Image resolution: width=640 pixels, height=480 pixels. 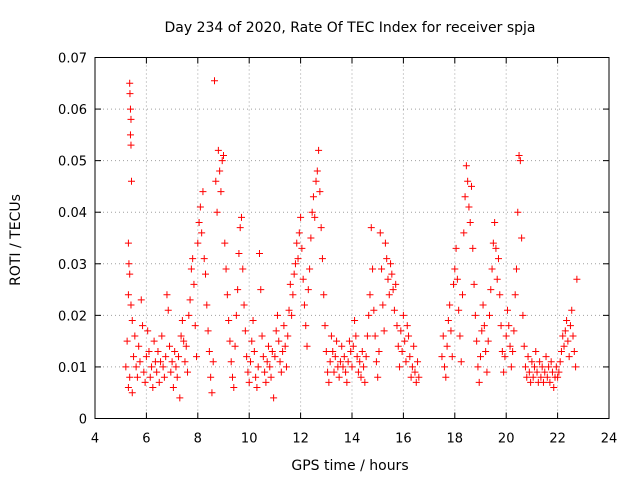 I want to click on y-tick-label: 0.02, so click(x=72, y=316).